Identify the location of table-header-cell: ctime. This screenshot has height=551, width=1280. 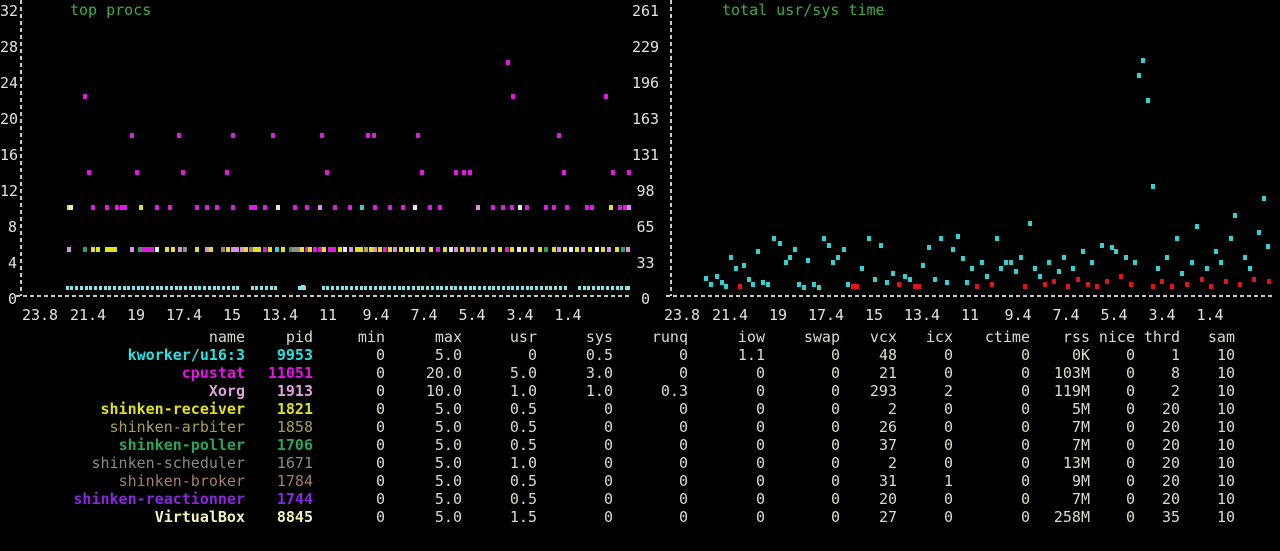
(1007, 337).